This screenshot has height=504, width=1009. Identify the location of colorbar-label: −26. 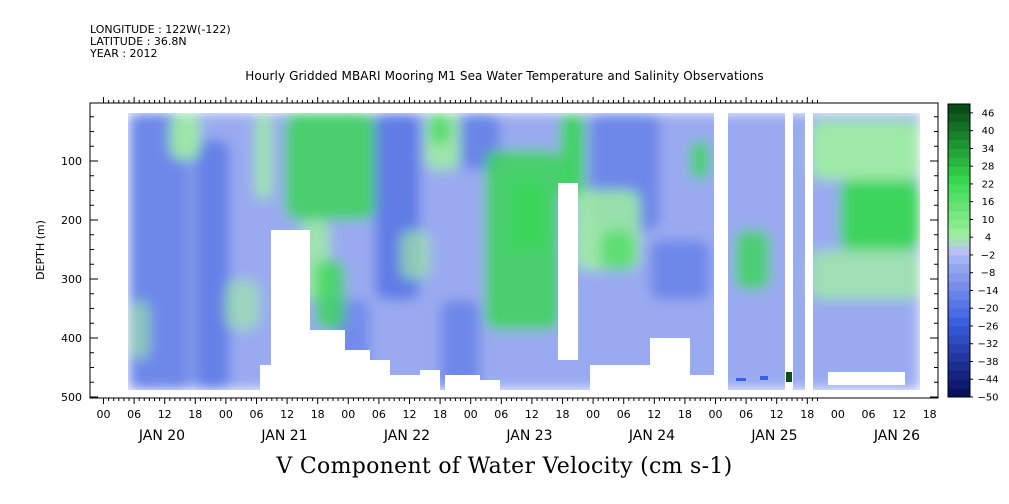
(987, 326).